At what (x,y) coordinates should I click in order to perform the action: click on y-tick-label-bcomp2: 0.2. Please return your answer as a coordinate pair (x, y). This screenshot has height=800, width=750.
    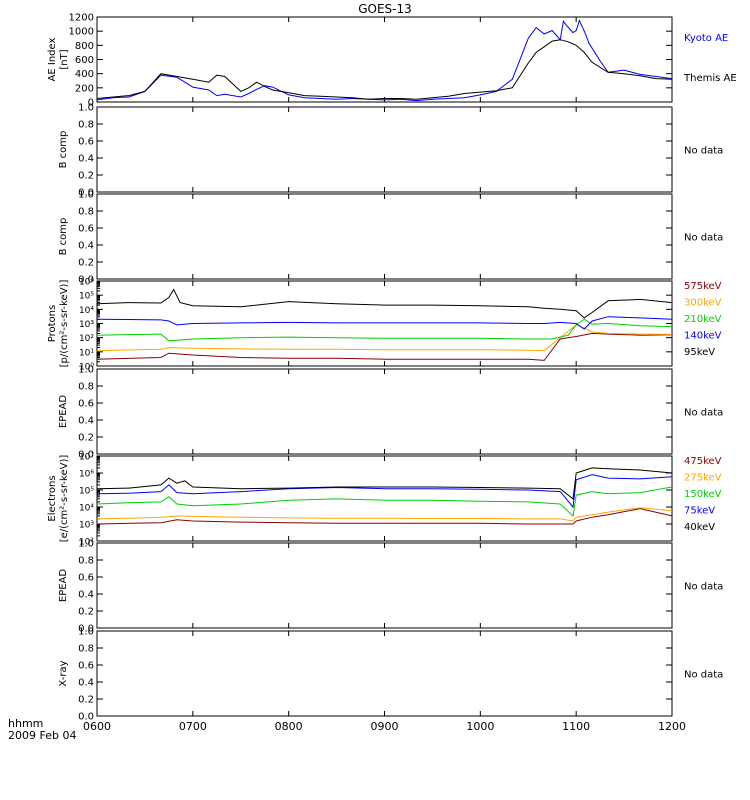
    Looking at the image, I should click on (86, 263).